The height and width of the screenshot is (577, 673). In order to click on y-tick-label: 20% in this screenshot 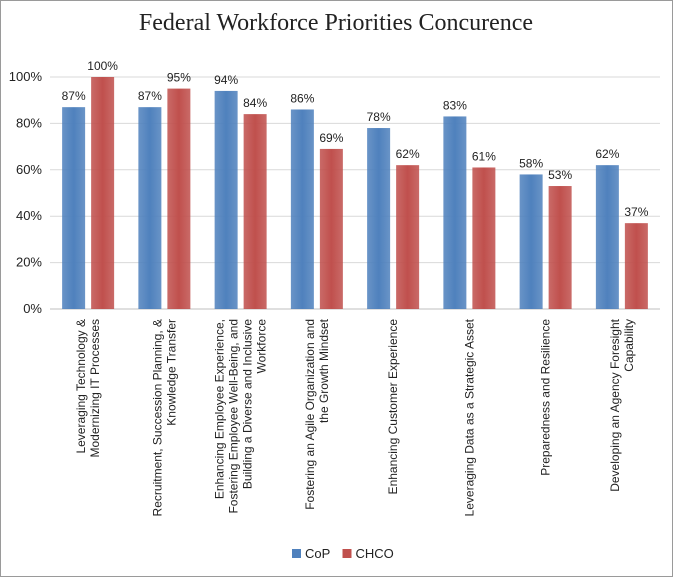, I will do `click(29, 262)`.